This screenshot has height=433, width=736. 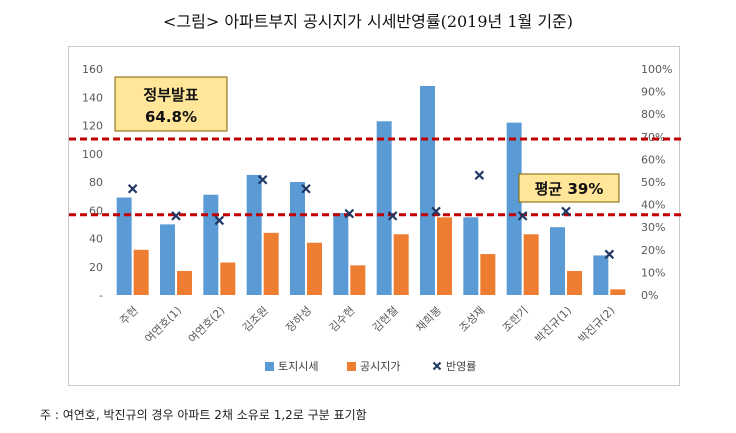 I want to click on government-callout-box, so click(x=171, y=104).